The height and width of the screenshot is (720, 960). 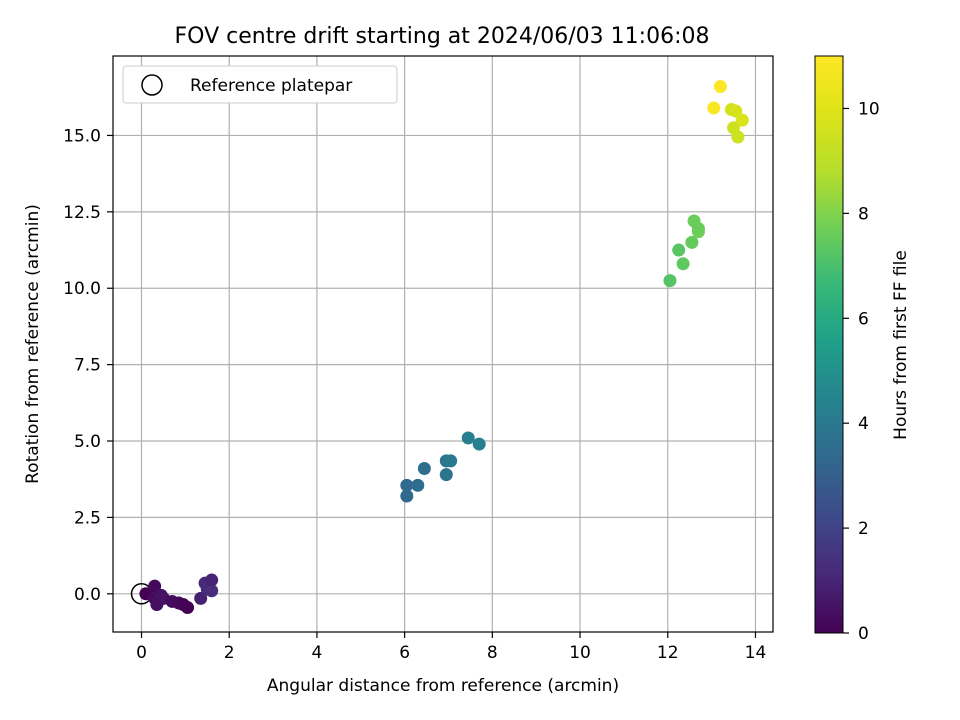 What do you see at coordinates (229, 653) in the screenshot?
I see `x-tick-label: 2` at bounding box center [229, 653].